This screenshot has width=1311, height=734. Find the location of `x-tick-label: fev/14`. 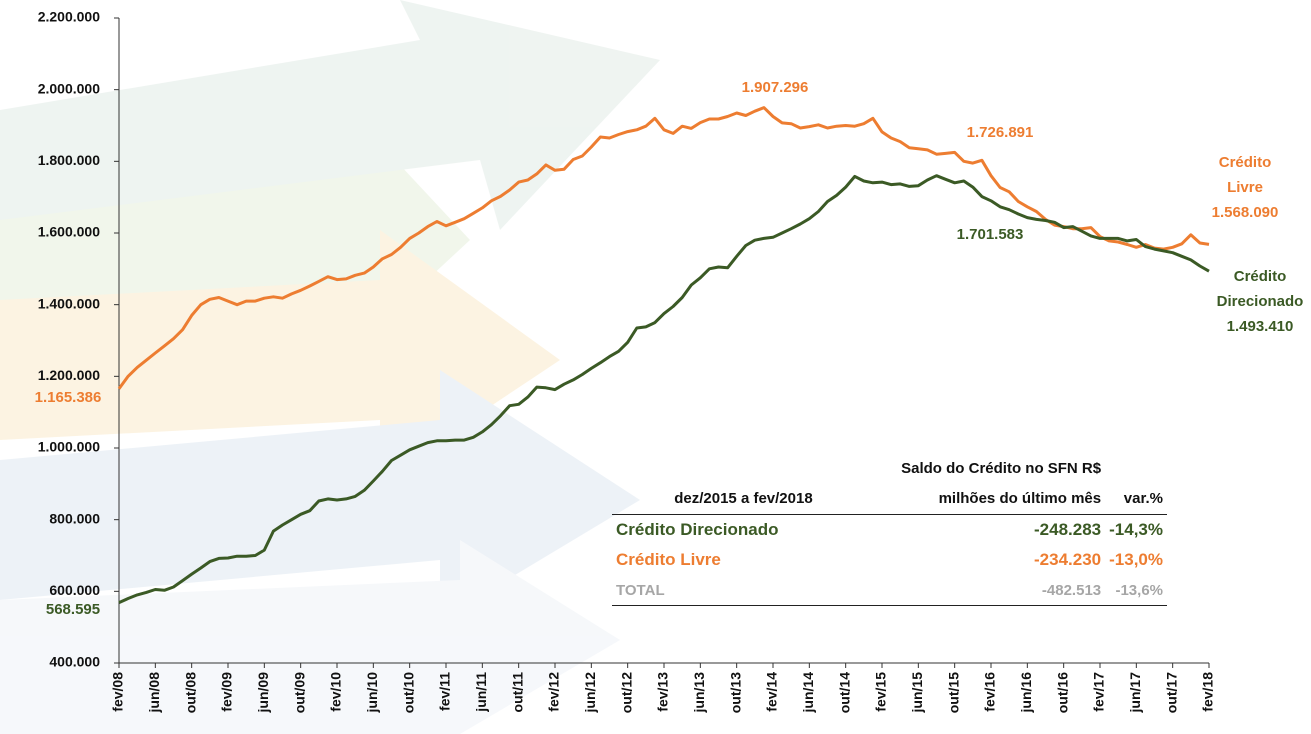

x-tick-label: fev/14 is located at coordinates (772, 692).